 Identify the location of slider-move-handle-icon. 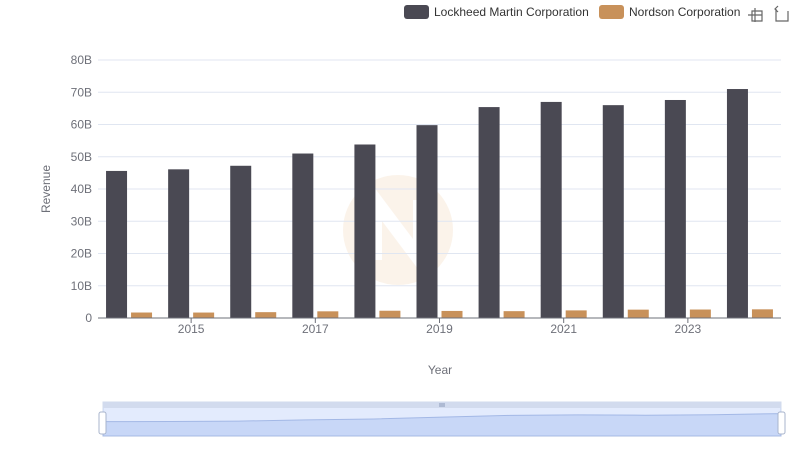
(442, 405).